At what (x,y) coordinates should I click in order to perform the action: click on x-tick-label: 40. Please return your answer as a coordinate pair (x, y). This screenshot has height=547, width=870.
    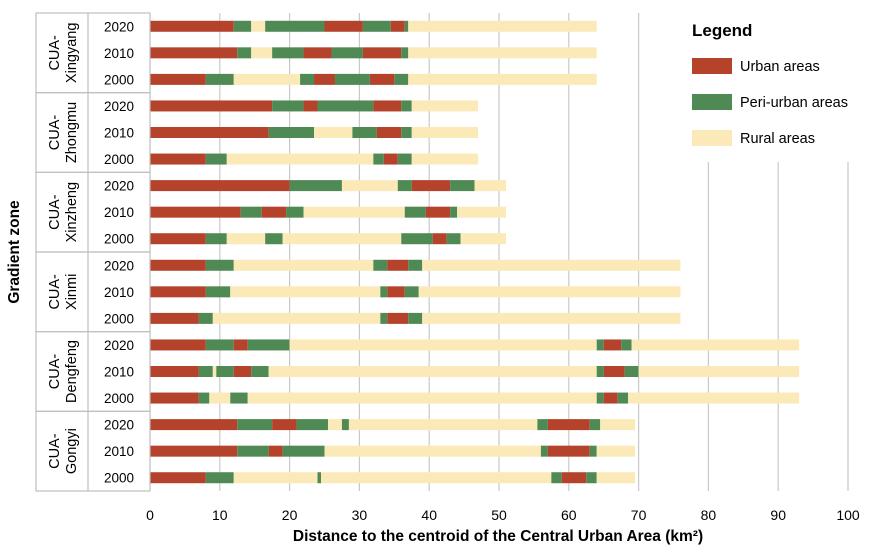
    Looking at the image, I should click on (429, 515).